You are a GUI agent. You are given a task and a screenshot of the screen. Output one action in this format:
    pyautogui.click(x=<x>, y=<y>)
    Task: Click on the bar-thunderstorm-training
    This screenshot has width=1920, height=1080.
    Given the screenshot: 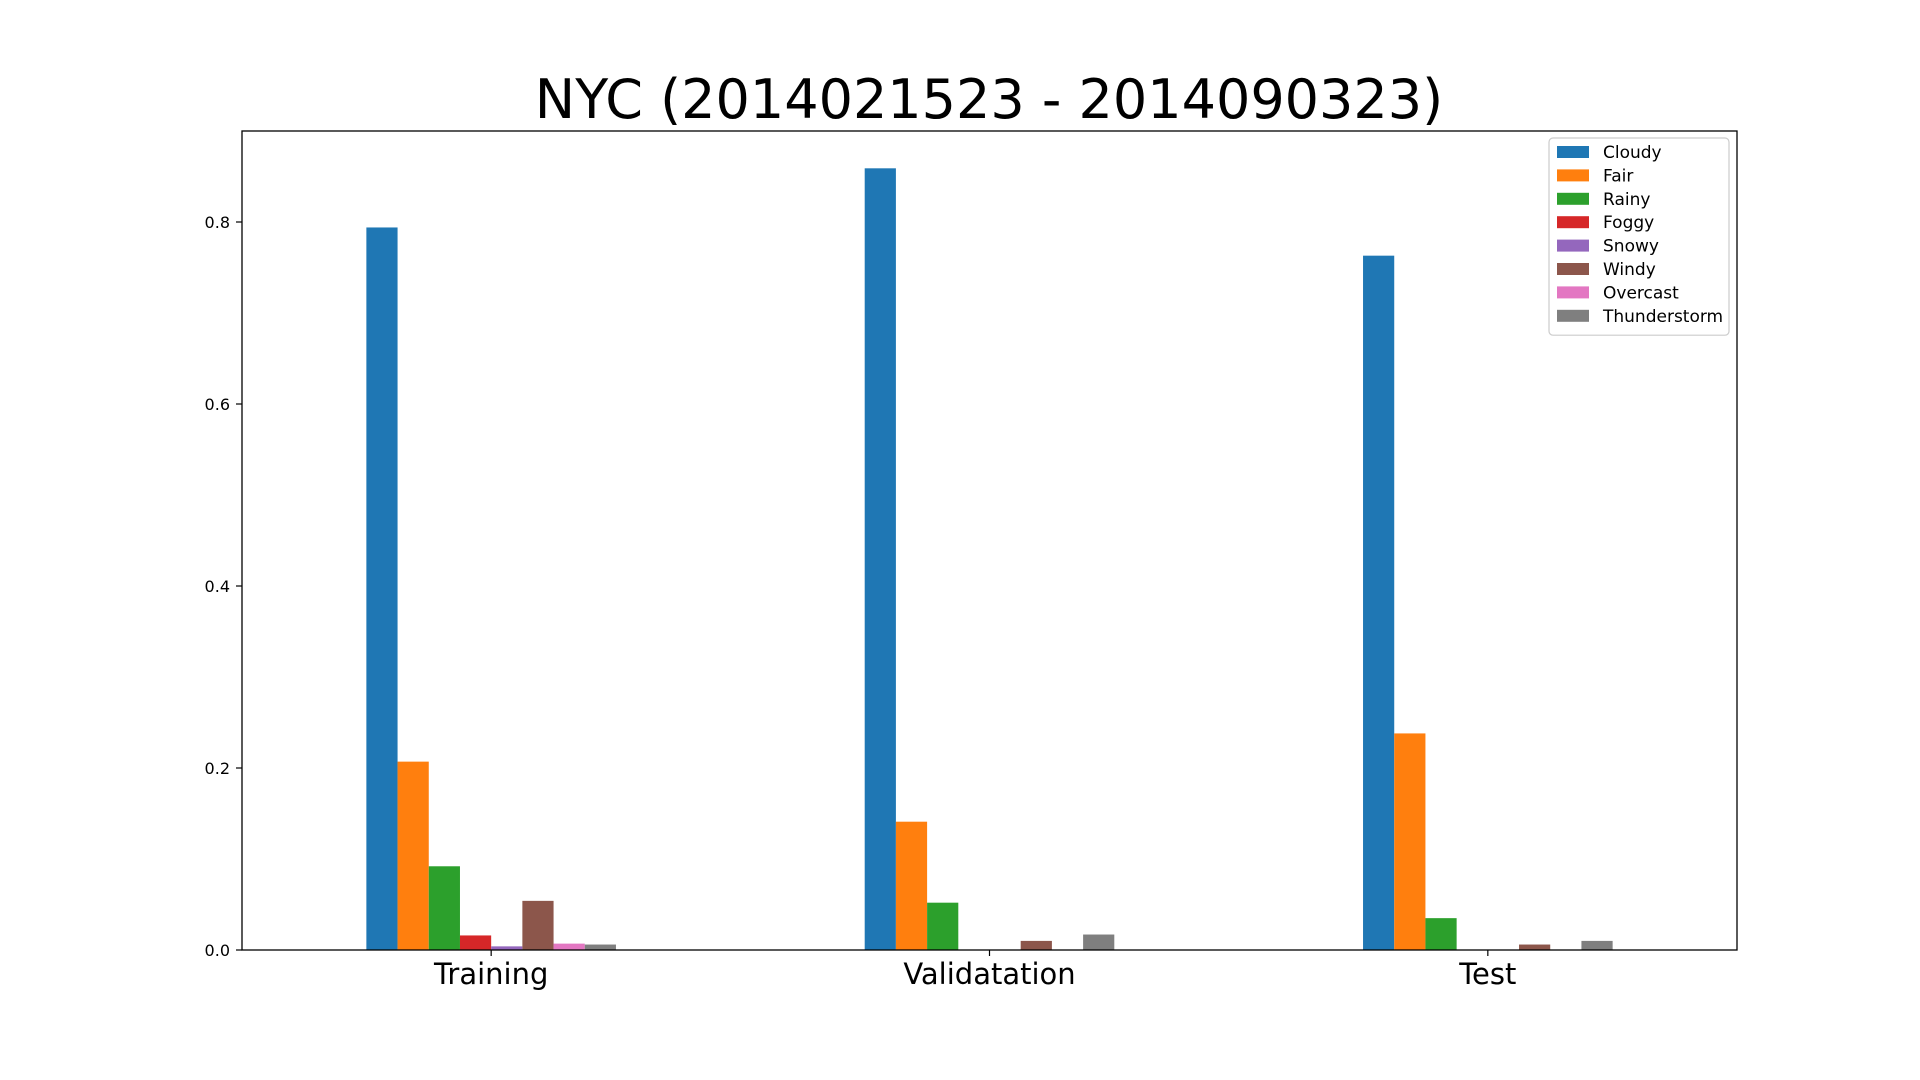 What is the action you would take?
    pyautogui.click(x=600, y=947)
    